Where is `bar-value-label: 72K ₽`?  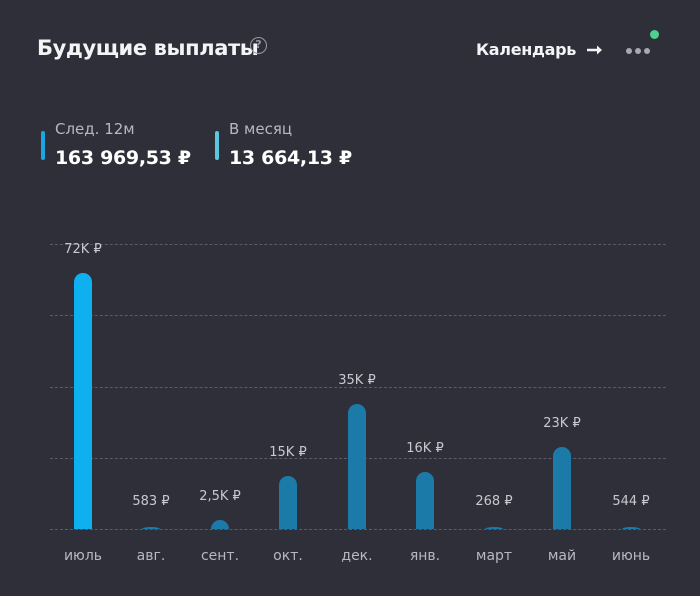 bar-value-label: 72K ₽ is located at coordinates (83, 249).